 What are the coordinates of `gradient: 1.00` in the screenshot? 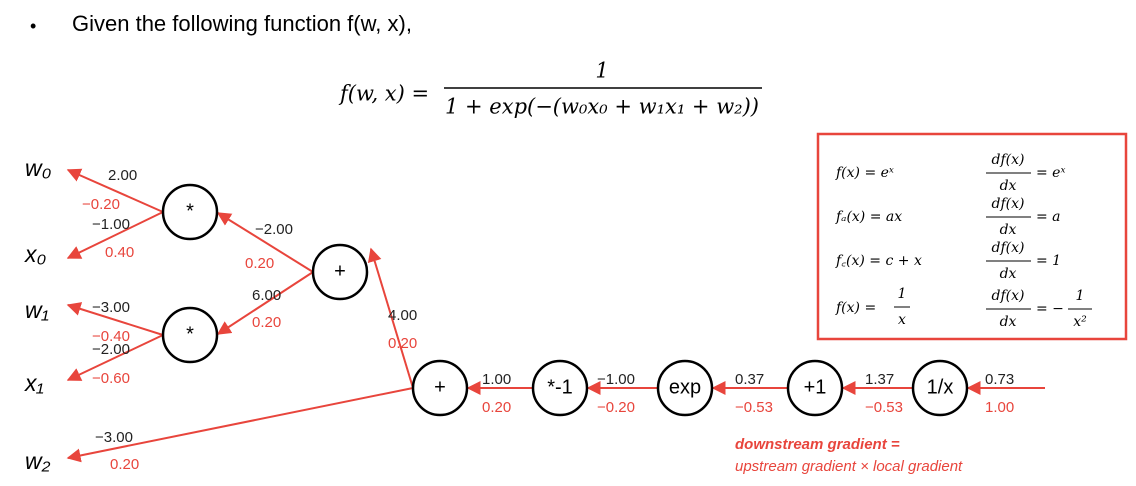 It's located at (999, 407).